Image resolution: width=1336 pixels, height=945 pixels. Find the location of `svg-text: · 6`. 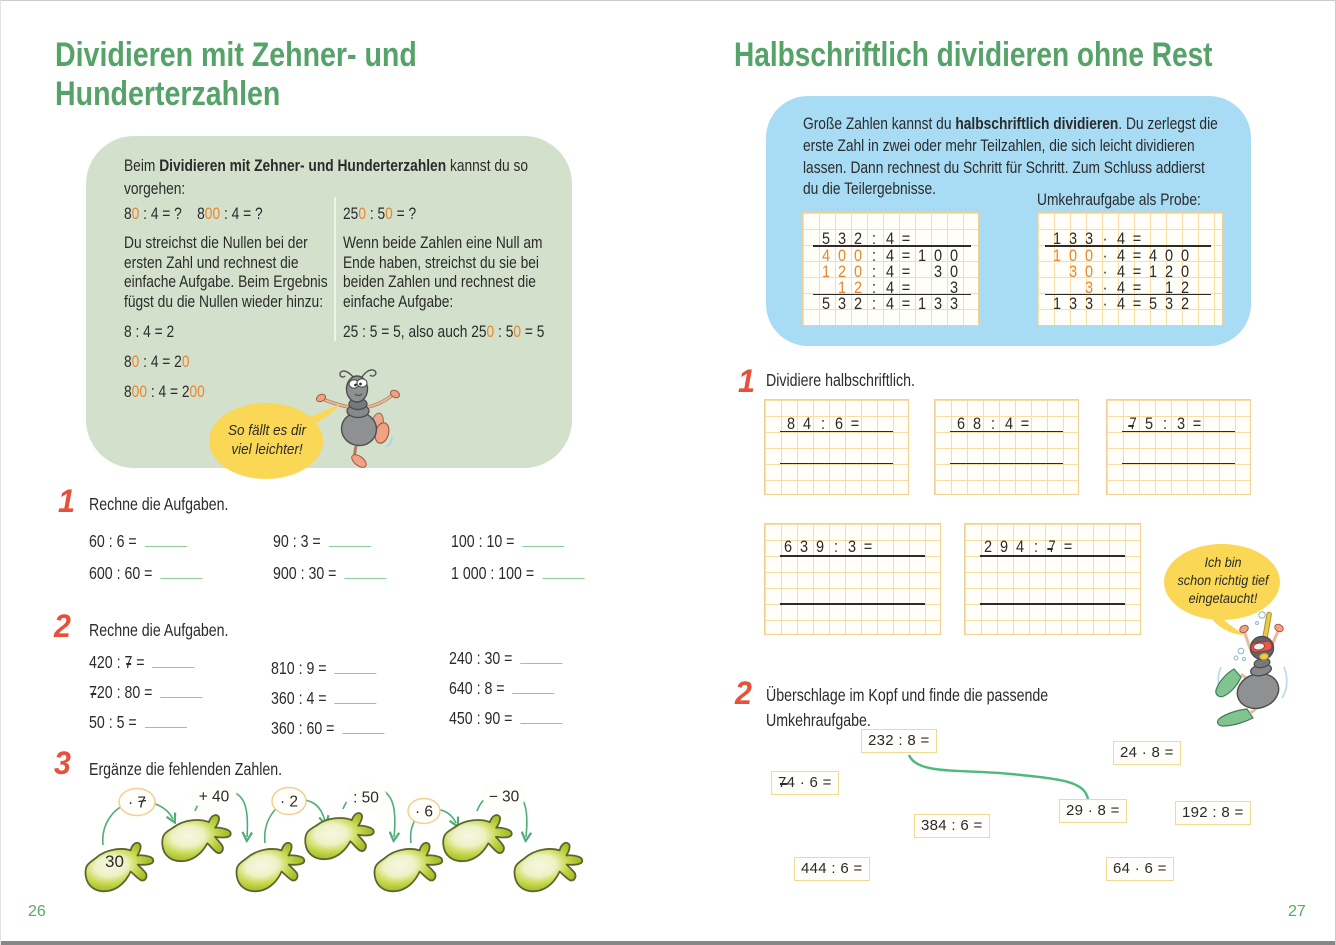

svg-text: · 6 is located at coordinates (424, 812).